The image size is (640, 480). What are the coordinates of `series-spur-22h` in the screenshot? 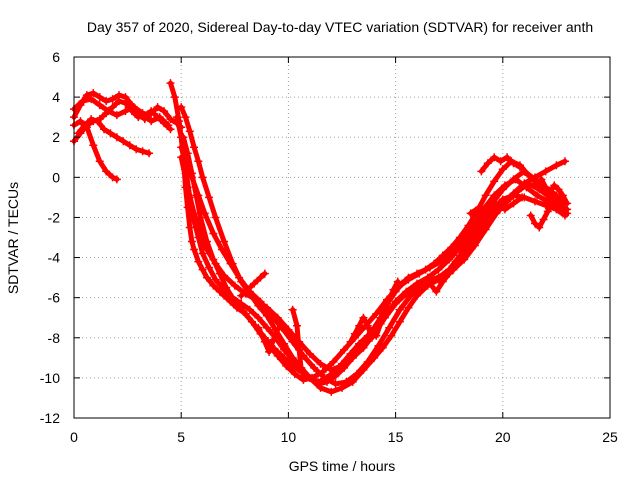 It's located at (554, 191).